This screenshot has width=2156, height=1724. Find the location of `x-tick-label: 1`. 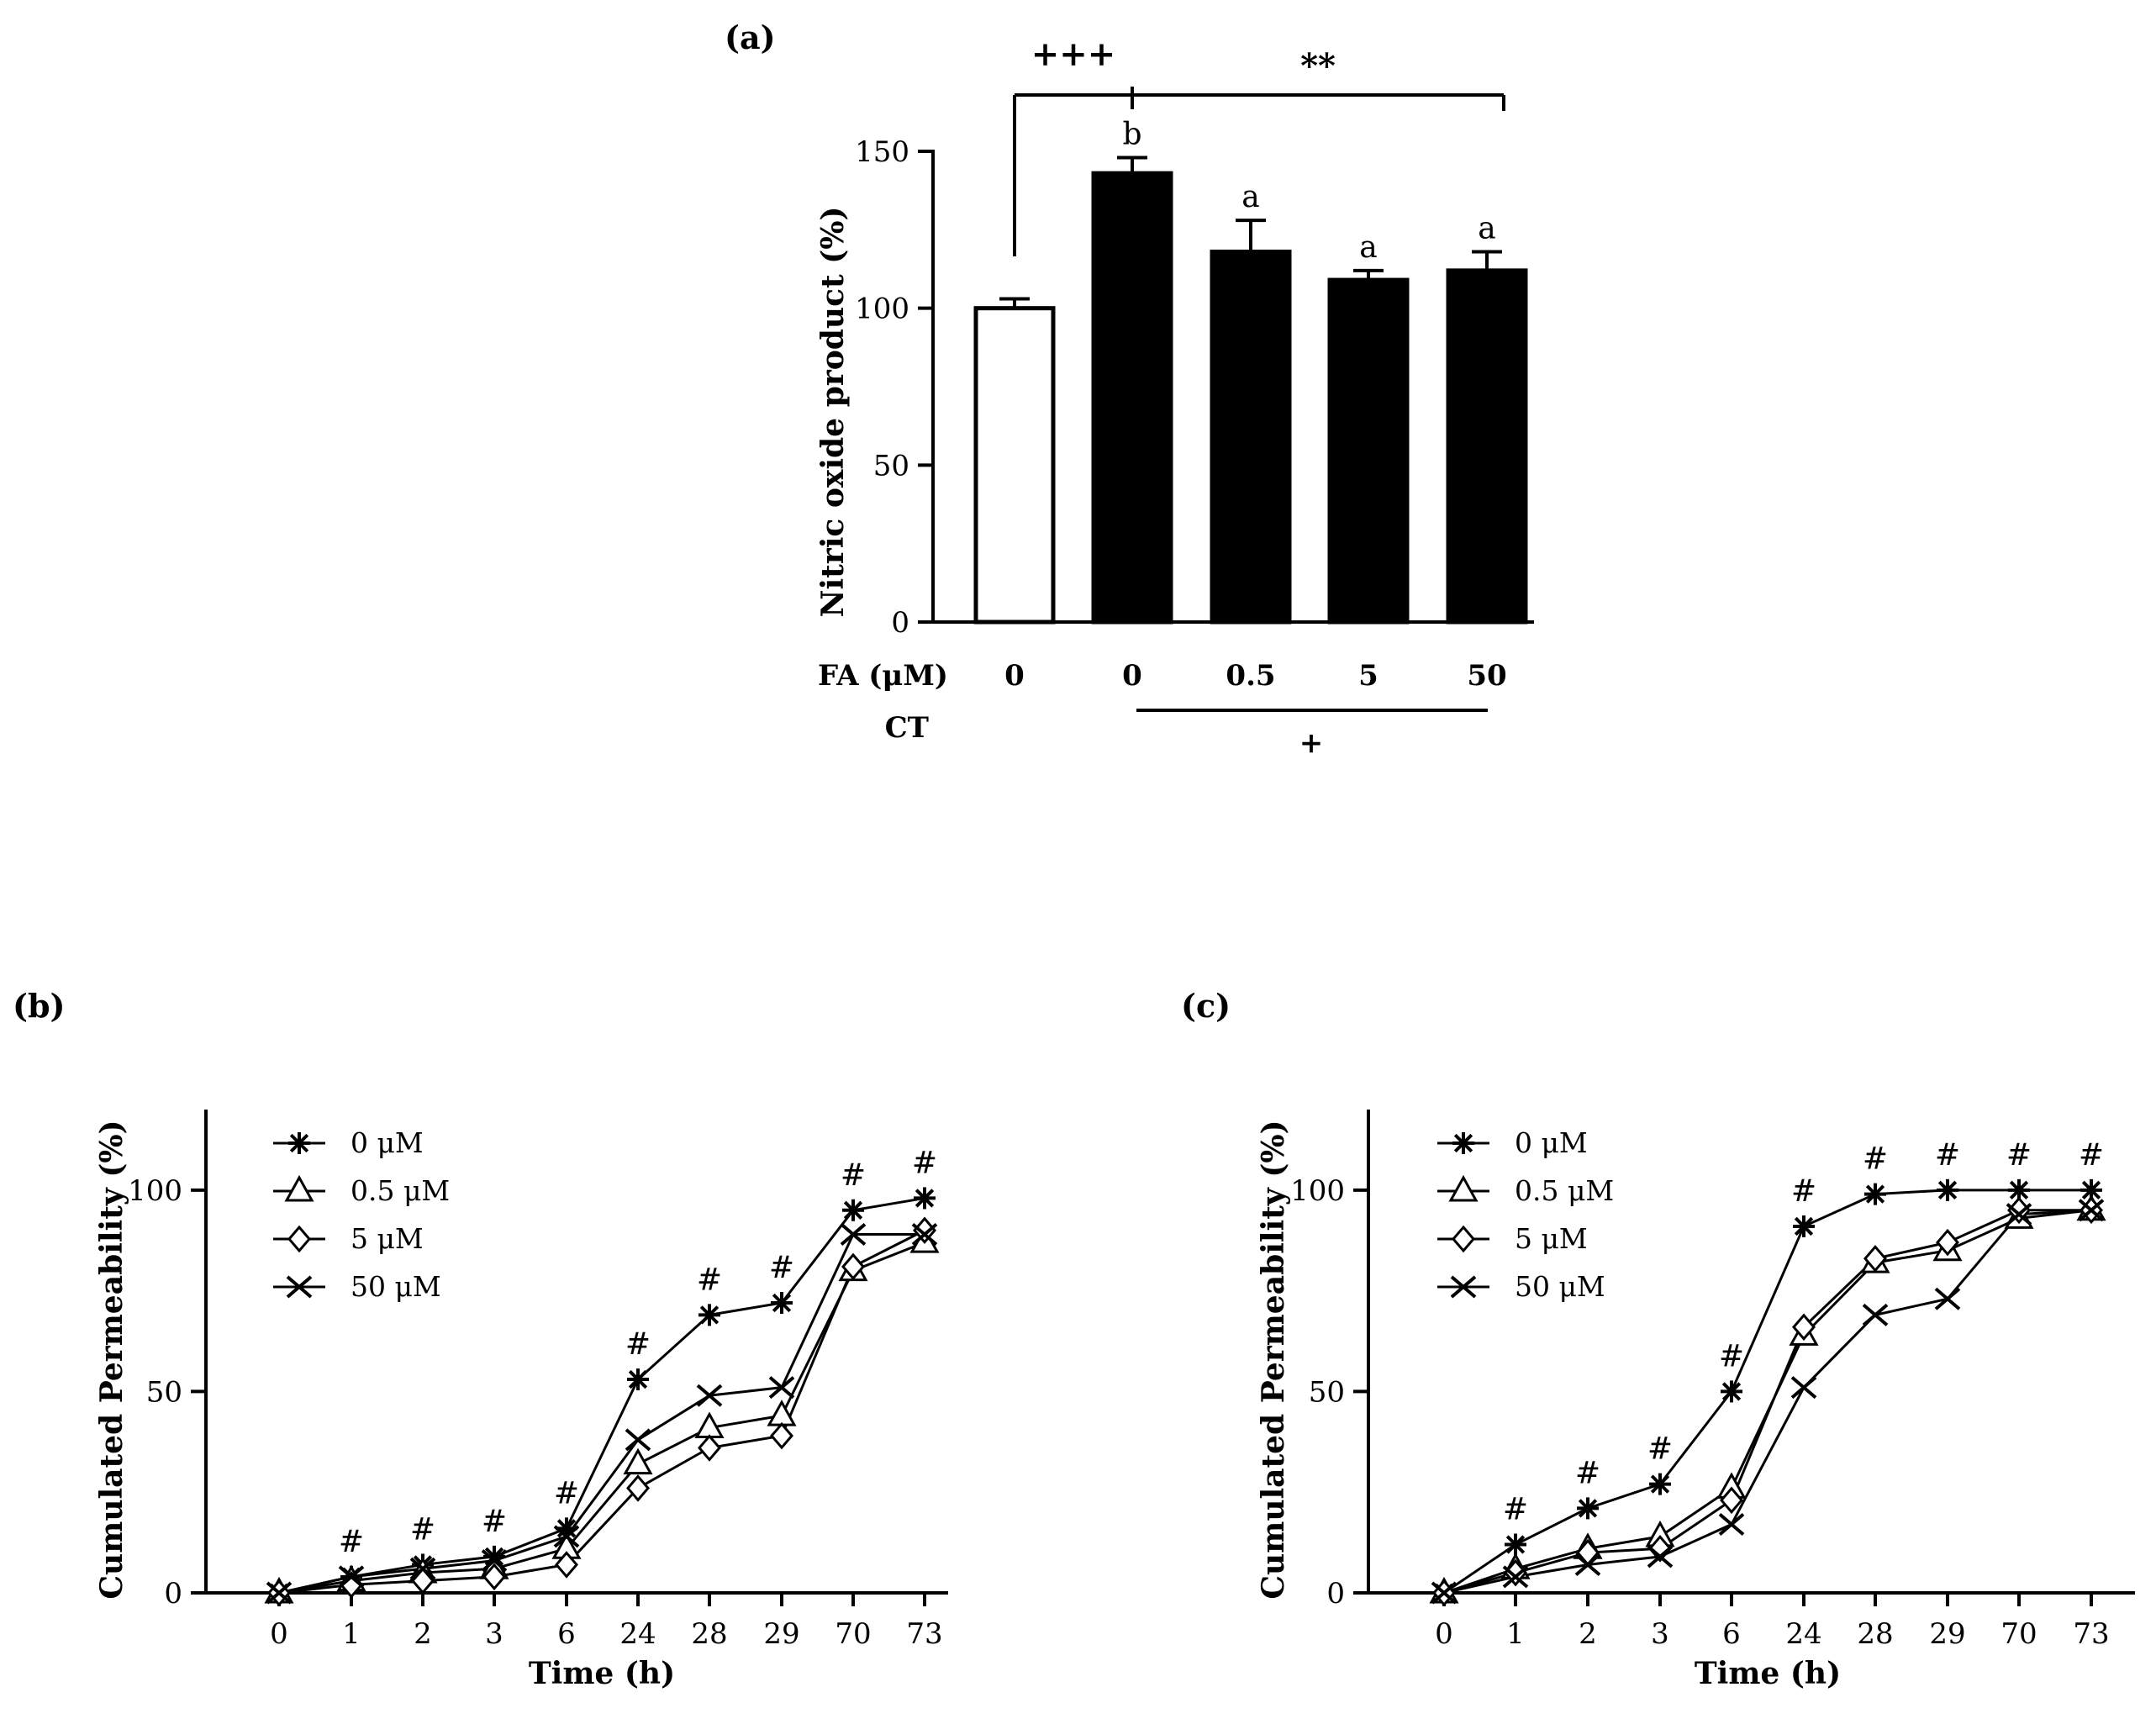

x-tick-label: 1 is located at coordinates (351, 1634).